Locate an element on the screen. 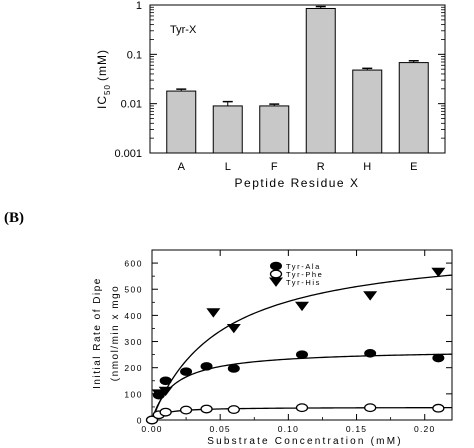 This screenshot has width=474, height=448. chart-b-legend-label-Tyr-Phe: Tyr-Phe is located at coordinates (304, 274).